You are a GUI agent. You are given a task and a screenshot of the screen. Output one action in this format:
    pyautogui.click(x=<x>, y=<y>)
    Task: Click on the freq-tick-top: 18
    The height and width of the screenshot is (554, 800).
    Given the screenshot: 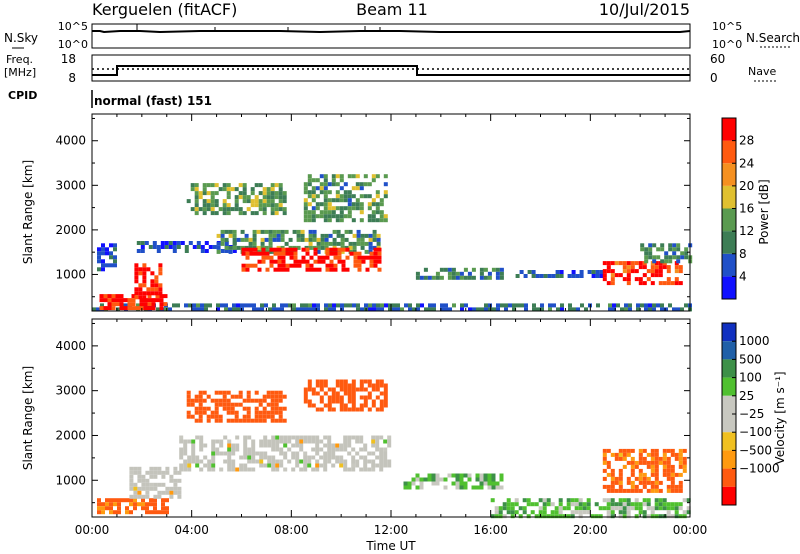 What is the action you would take?
    pyautogui.click(x=68, y=59)
    